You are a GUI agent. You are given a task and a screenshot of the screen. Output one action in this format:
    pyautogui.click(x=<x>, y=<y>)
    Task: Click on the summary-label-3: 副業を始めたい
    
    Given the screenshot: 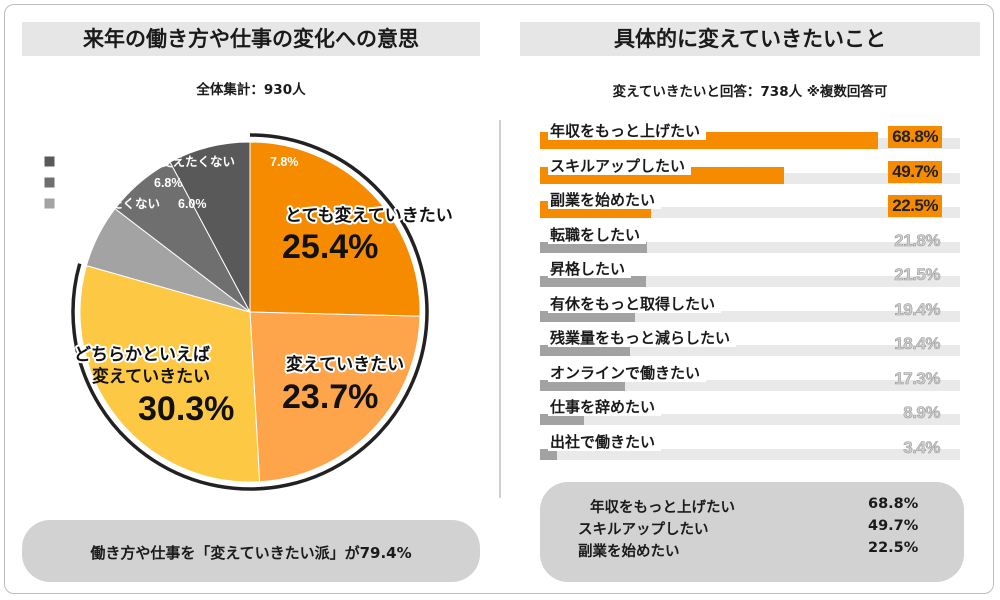 What is the action you would take?
    pyautogui.click(x=629, y=552)
    